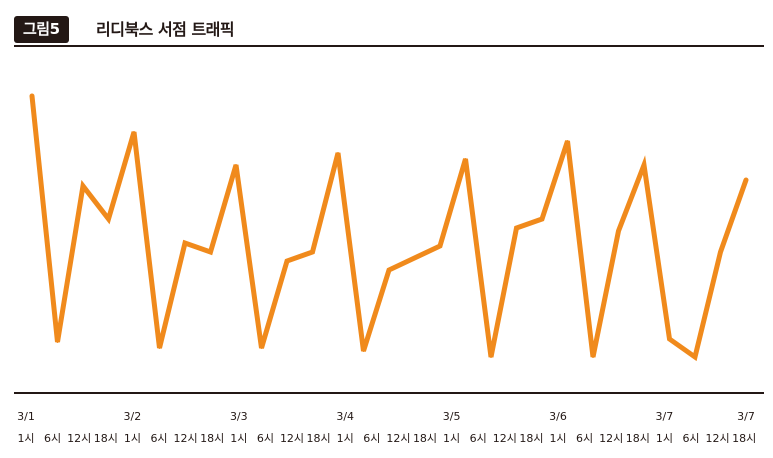 Image resolution: width=773 pixels, height=458 pixels. What do you see at coordinates (41, 29) in the screenshot?
I see `figure-number-badge: 그림5` at bounding box center [41, 29].